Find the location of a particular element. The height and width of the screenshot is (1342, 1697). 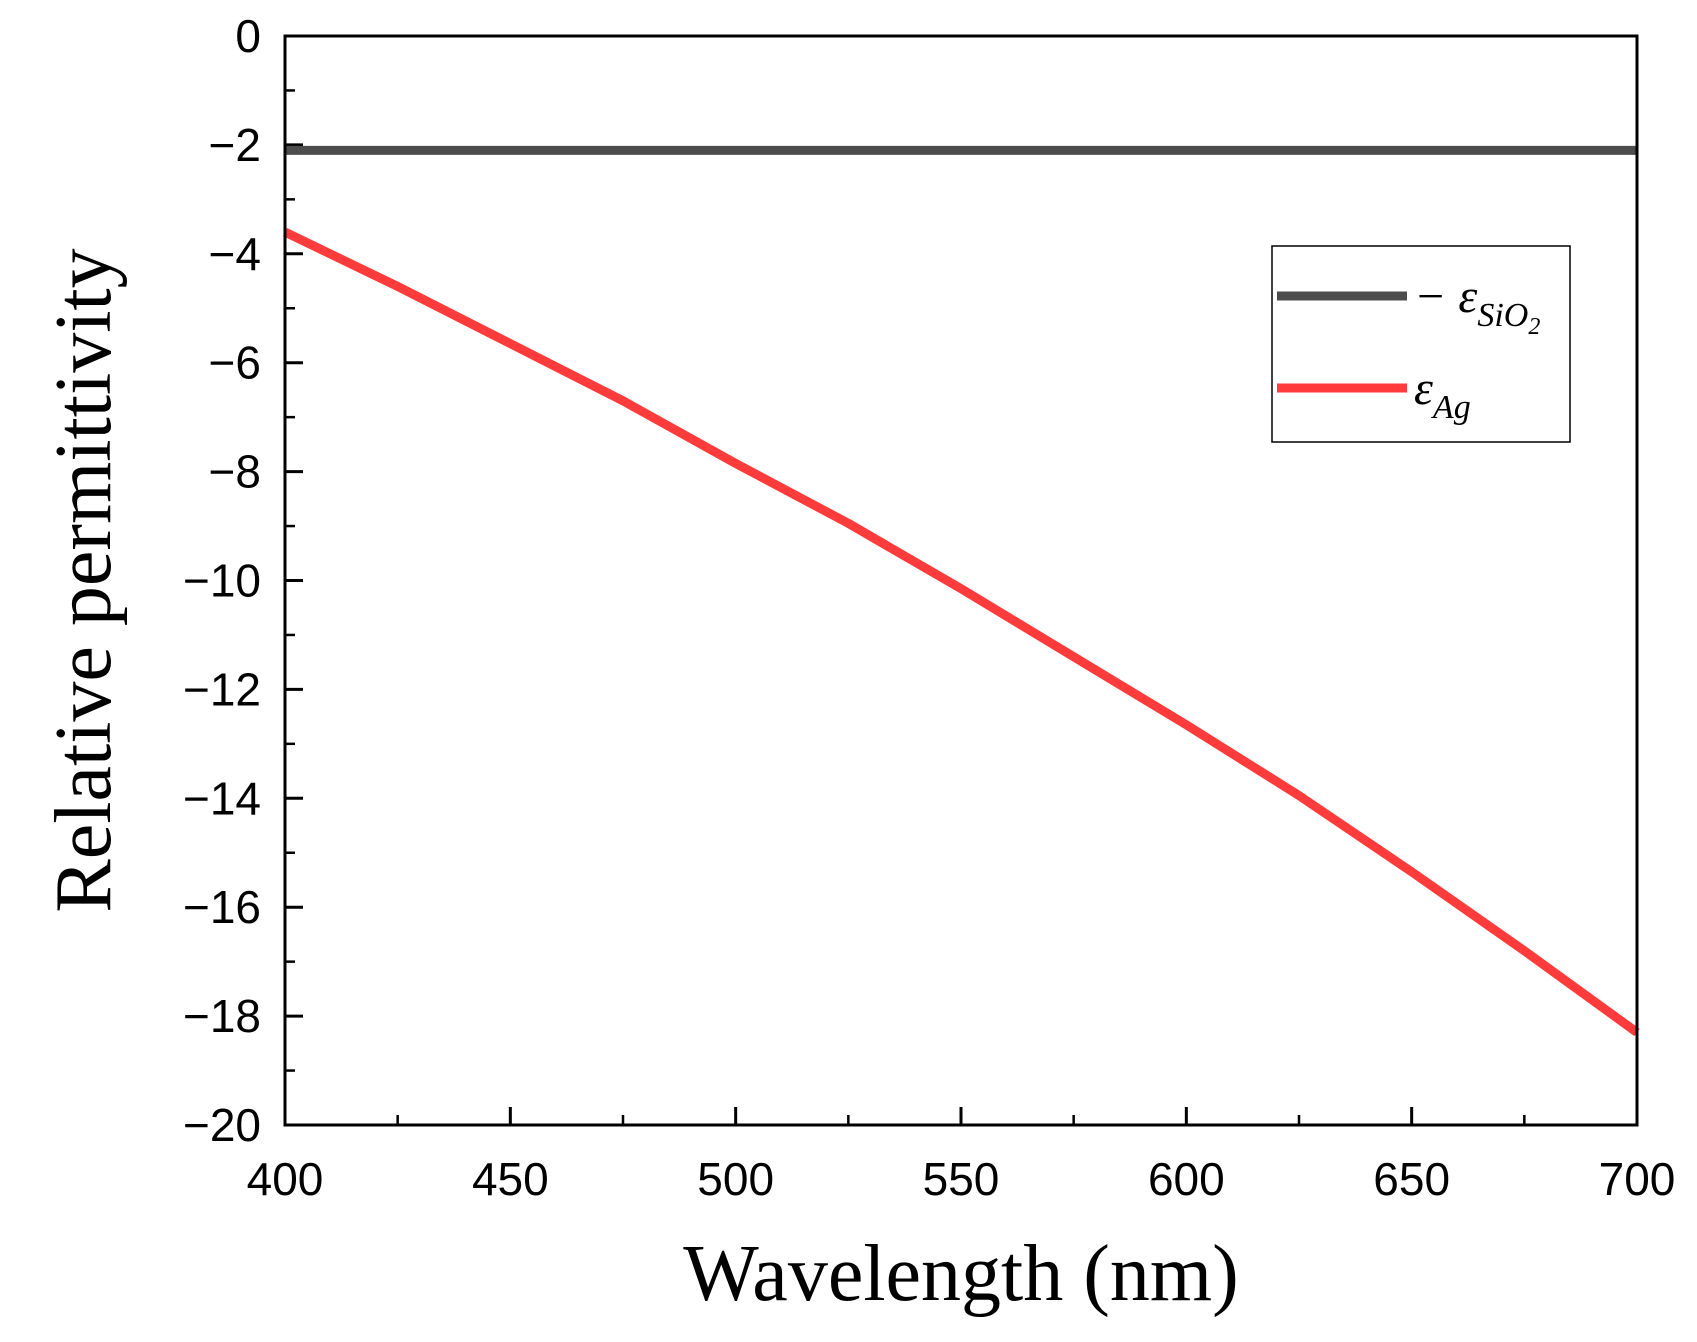

y-tick-label: 0 is located at coordinates (248, 36).